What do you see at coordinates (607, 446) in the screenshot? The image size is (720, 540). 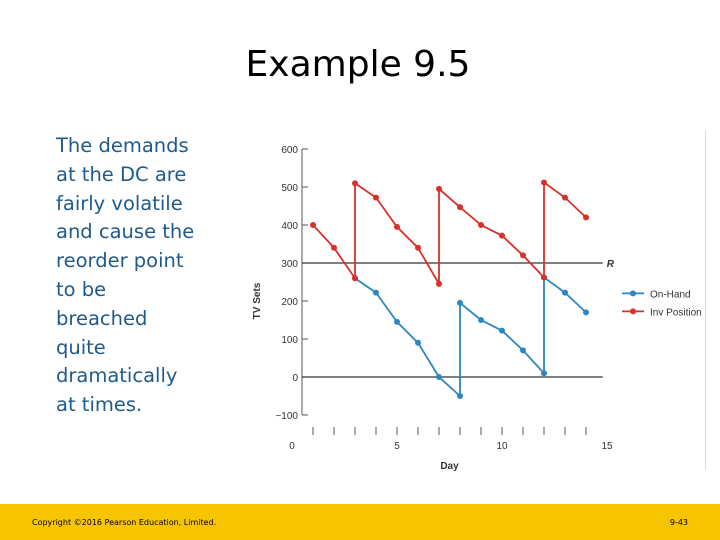 I see `x-tick-label: 15` at bounding box center [607, 446].